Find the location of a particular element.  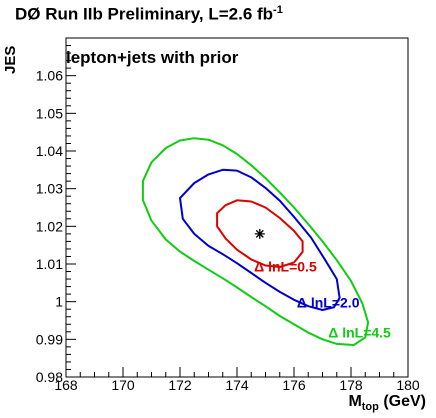

y-axis-title: JES is located at coordinates (12, 49).